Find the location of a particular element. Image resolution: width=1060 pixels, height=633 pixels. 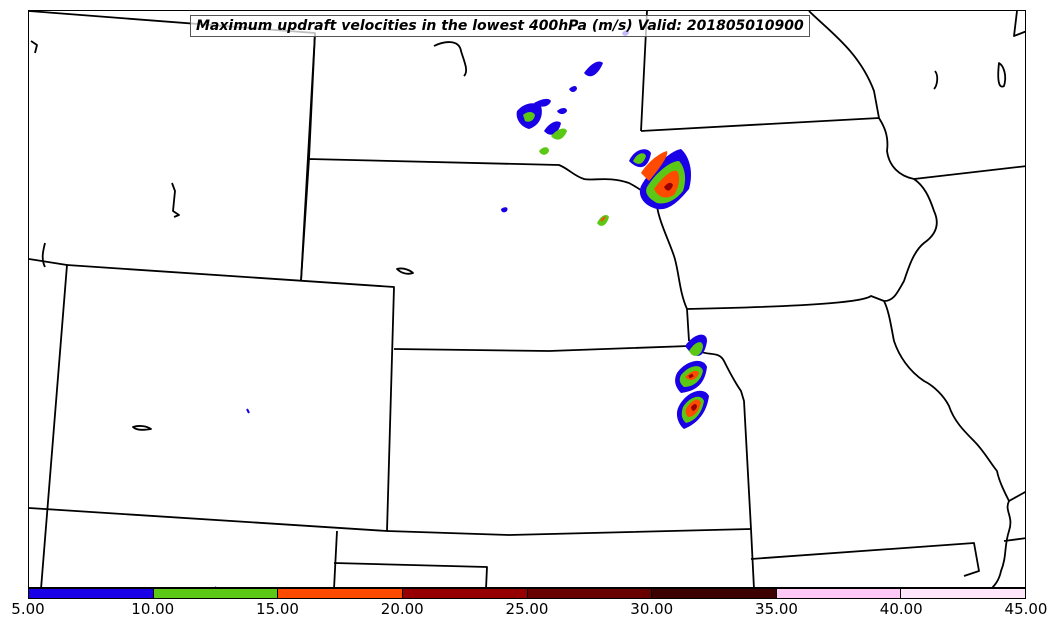

colorbar-tick-label: 10.00 is located at coordinates (153, 609).